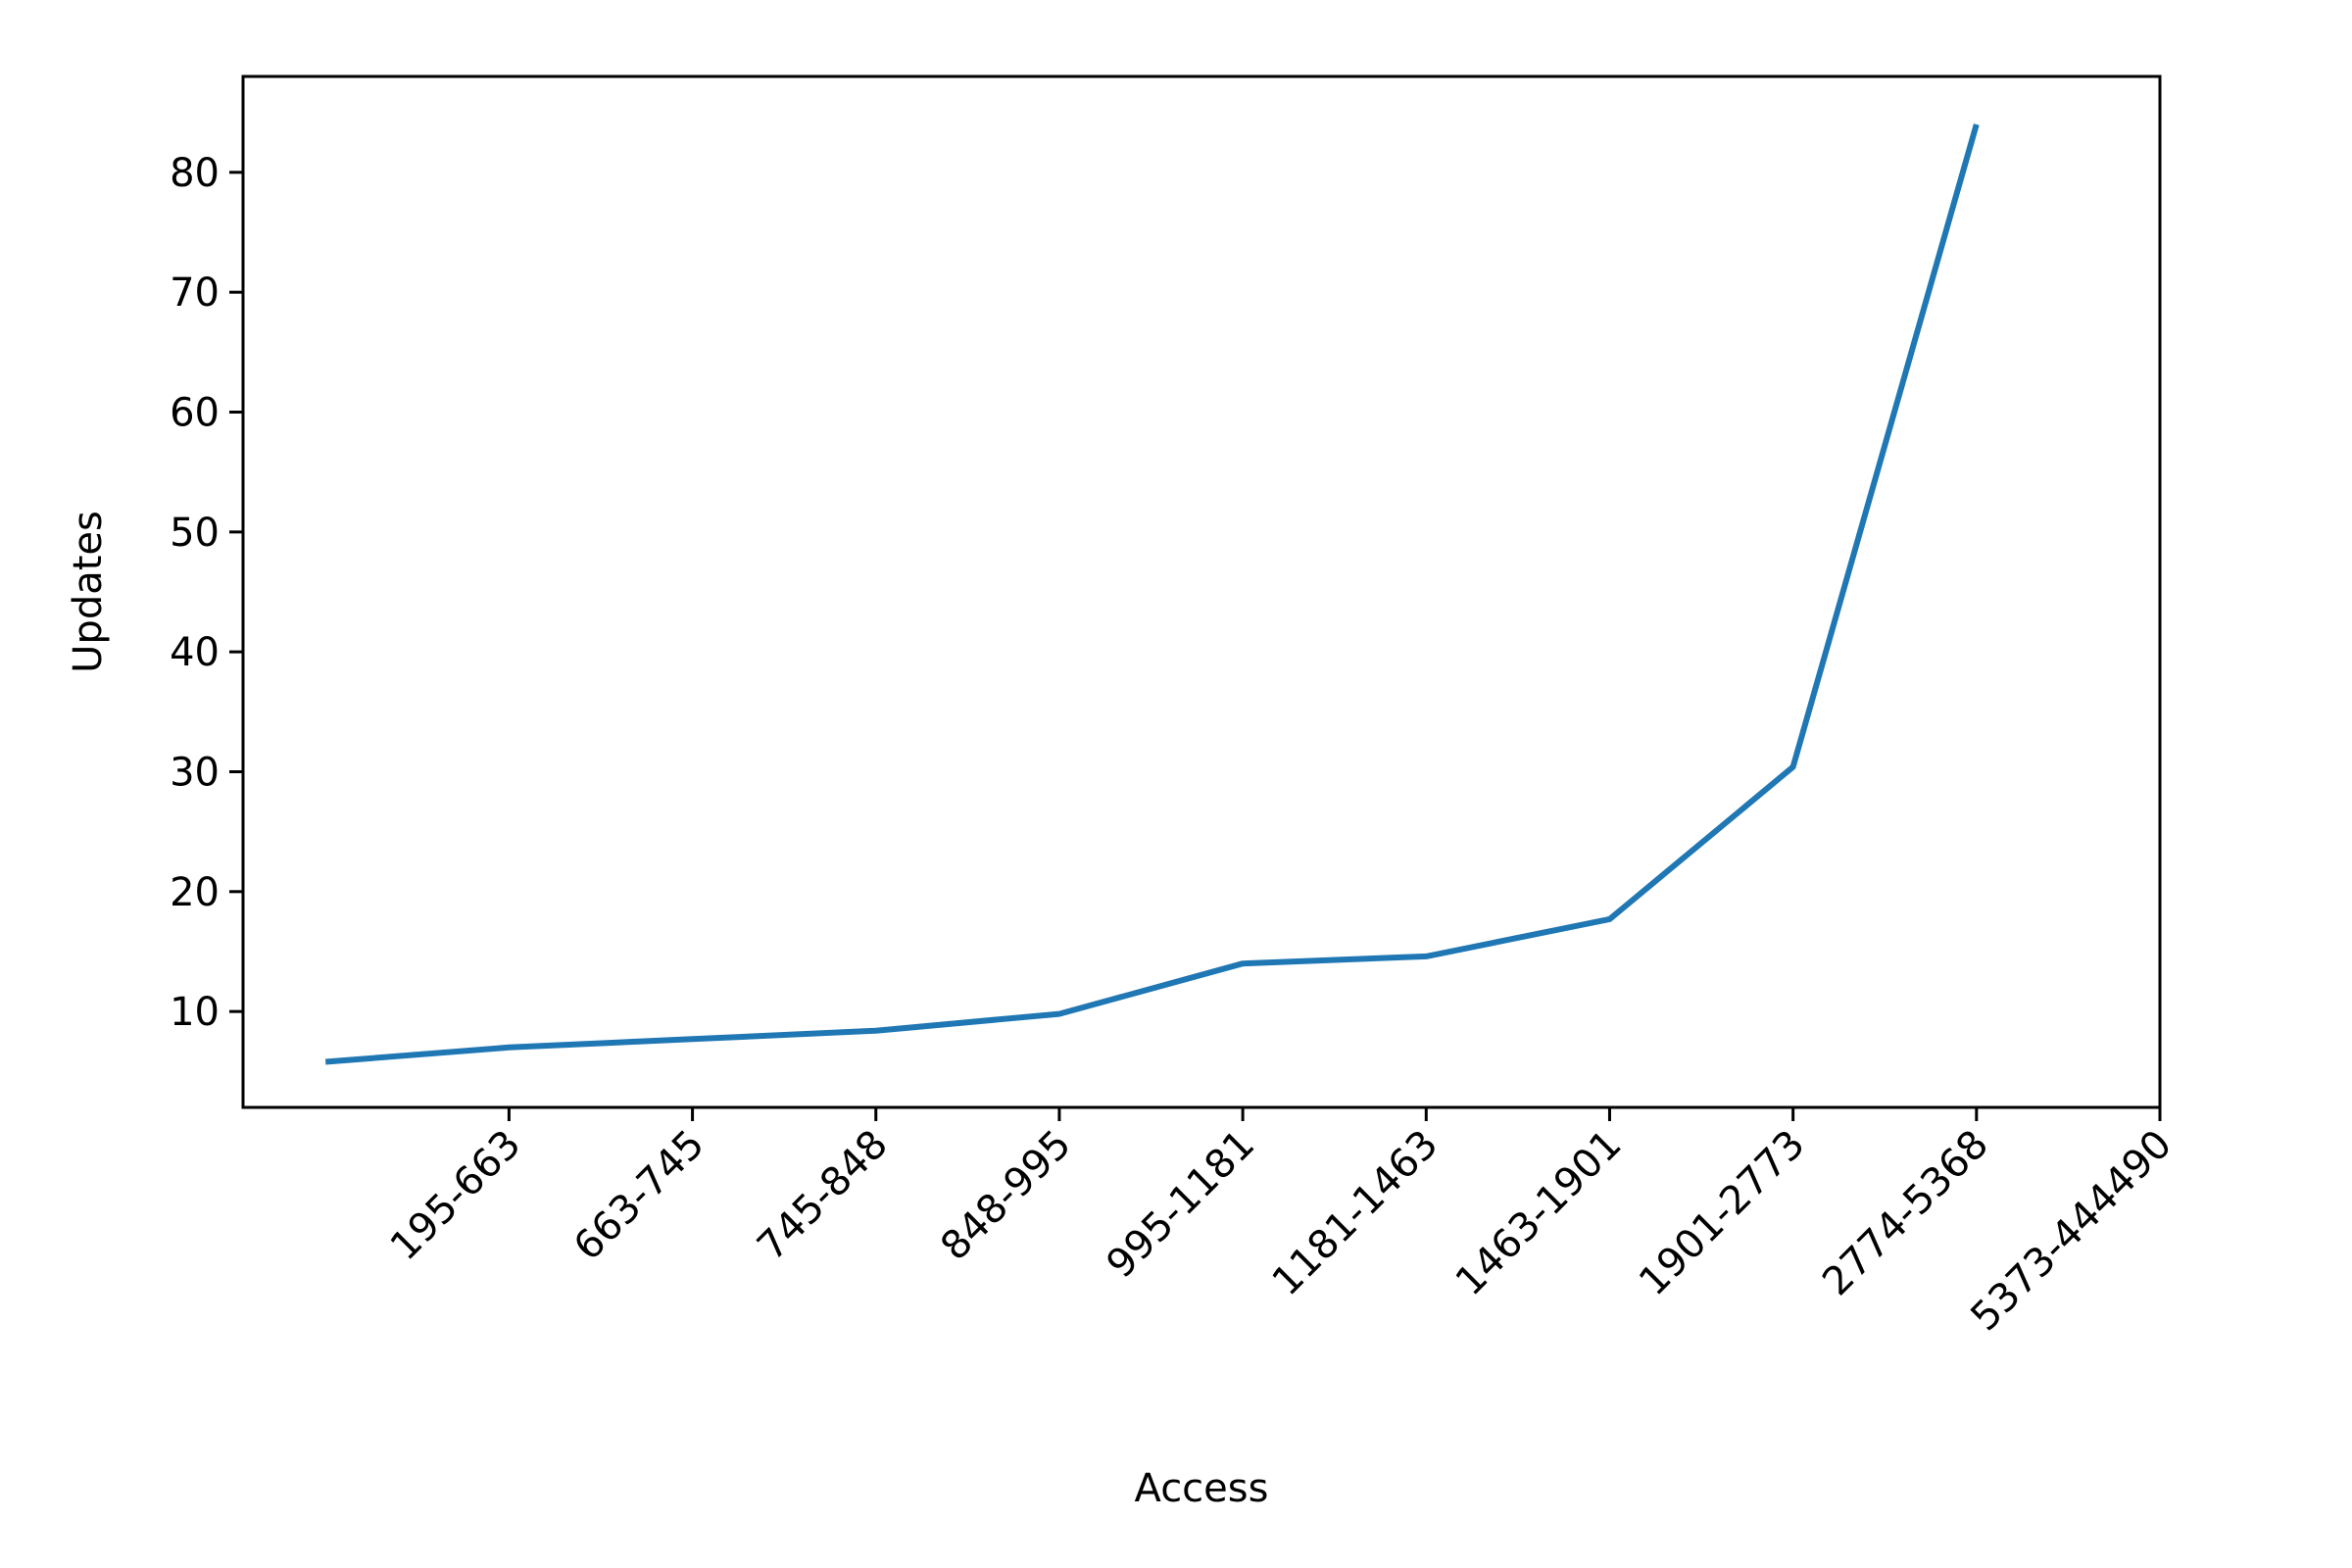 This screenshot has height=1568, width=2352. I want to click on y-tick-label: 60, so click(195, 413).